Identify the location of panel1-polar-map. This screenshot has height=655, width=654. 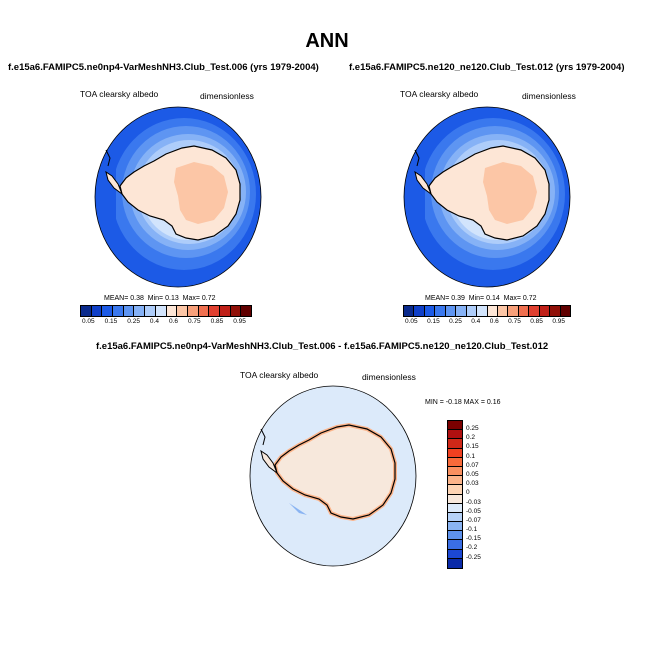
(178, 197).